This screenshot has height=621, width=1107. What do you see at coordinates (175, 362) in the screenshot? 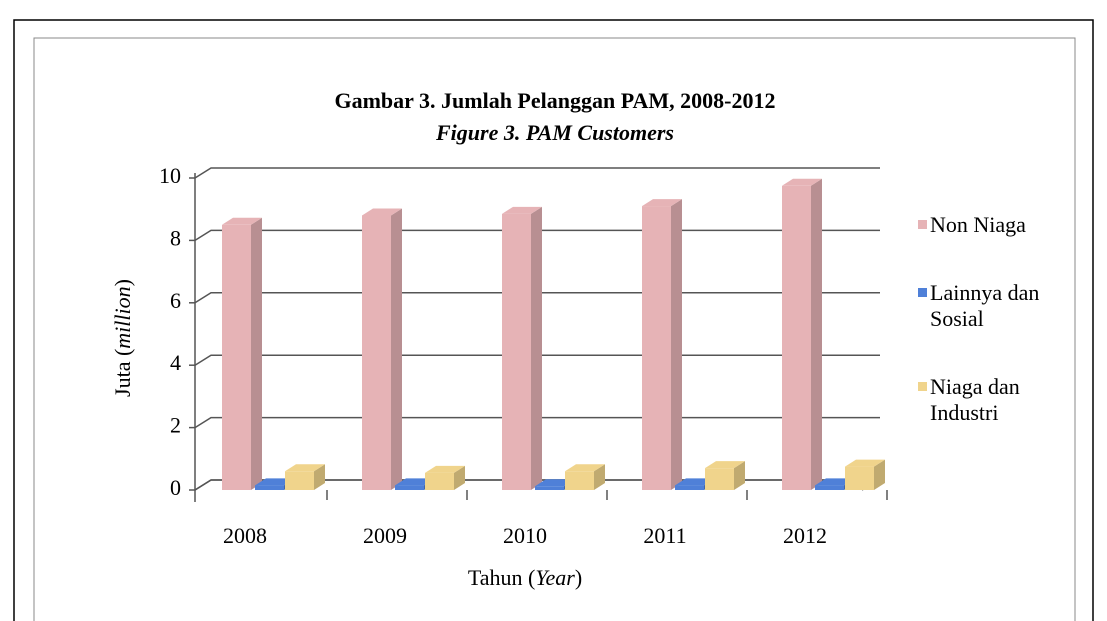
I see `y-tick-label: 4` at bounding box center [175, 362].